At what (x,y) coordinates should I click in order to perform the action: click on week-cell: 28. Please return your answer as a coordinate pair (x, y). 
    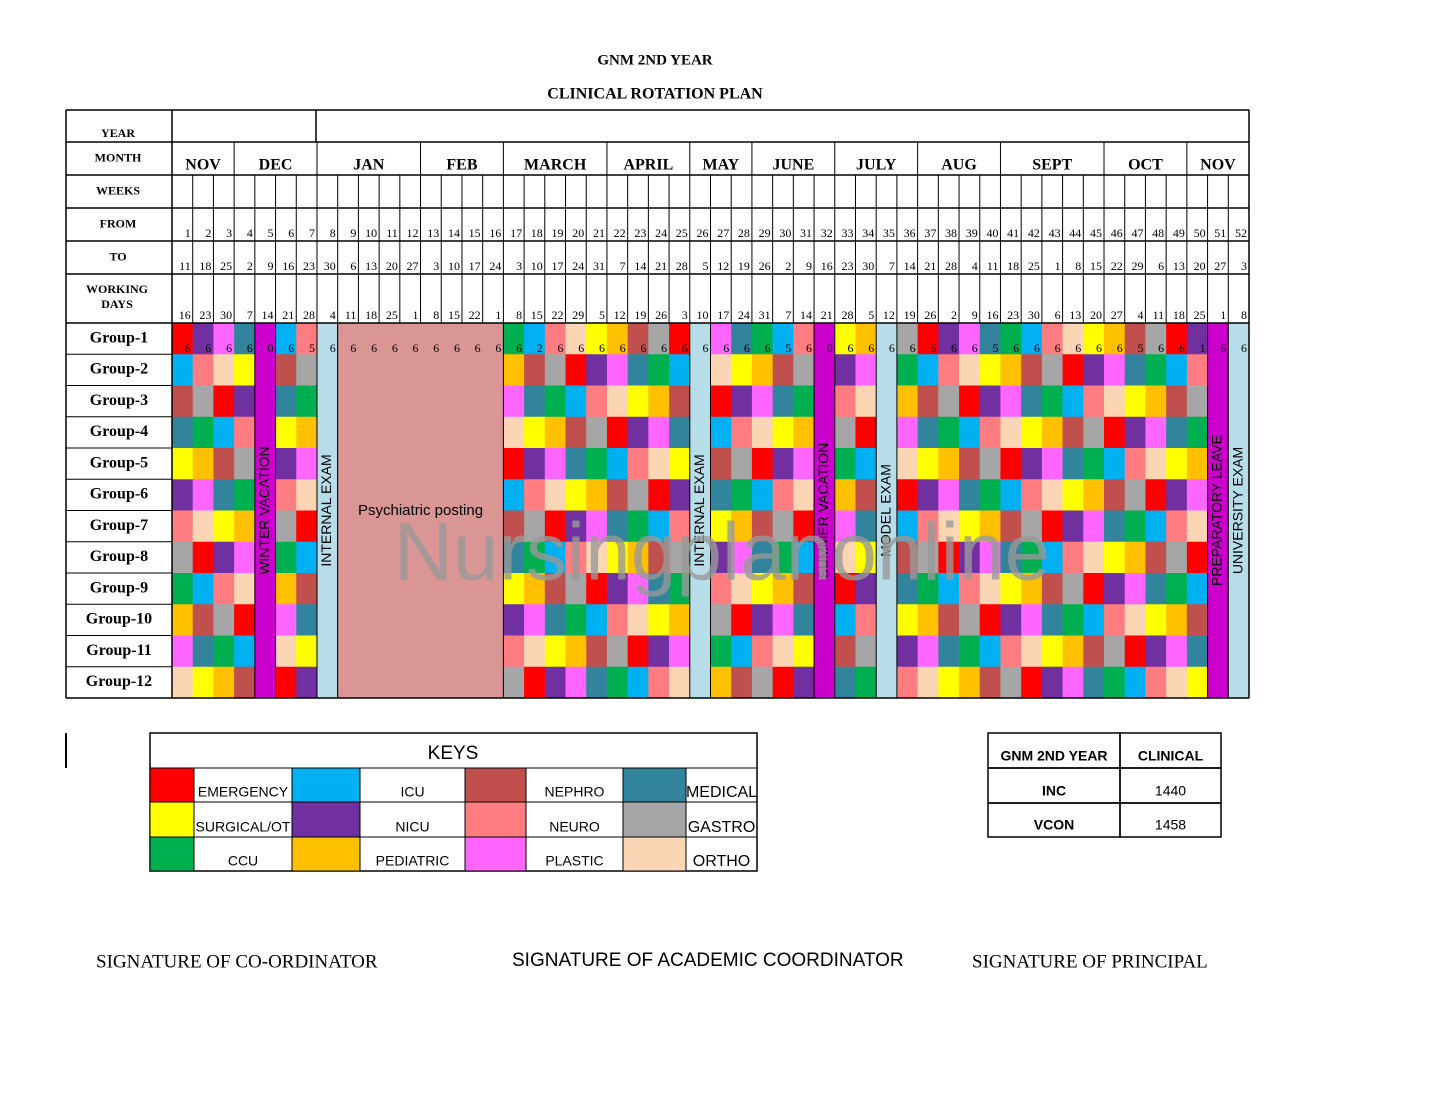
    Looking at the image, I should click on (744, 233).